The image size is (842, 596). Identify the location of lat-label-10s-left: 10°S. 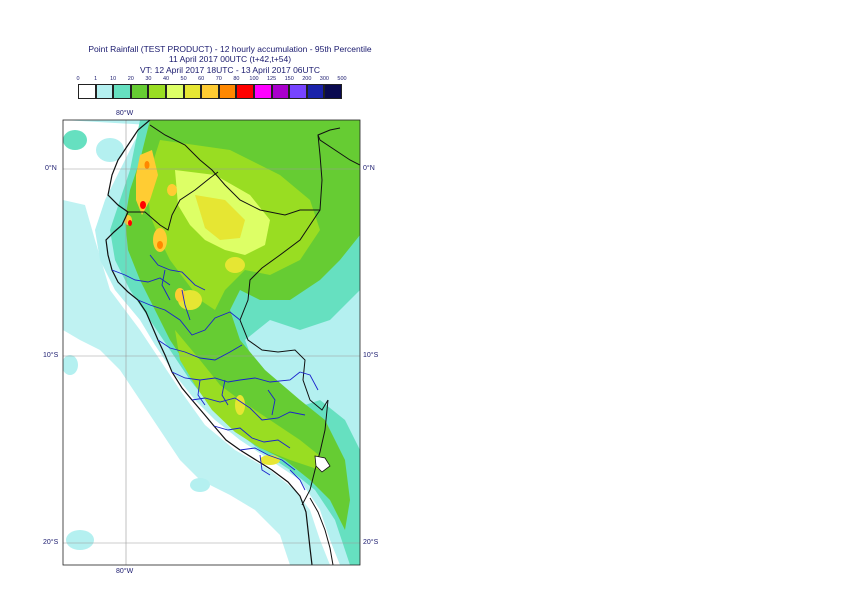
(51, 355).